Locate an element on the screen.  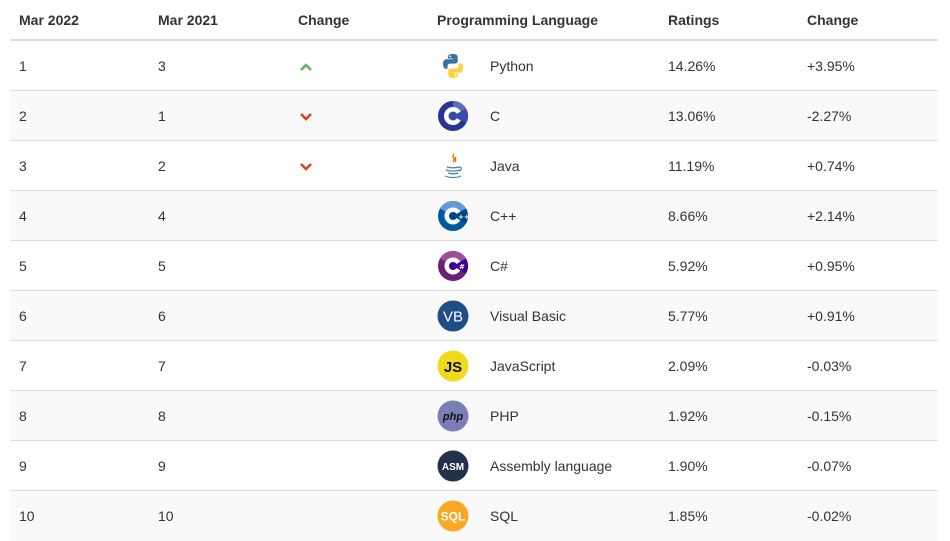
rank-2022-cell: 3 is located at coordinates (79, 165).